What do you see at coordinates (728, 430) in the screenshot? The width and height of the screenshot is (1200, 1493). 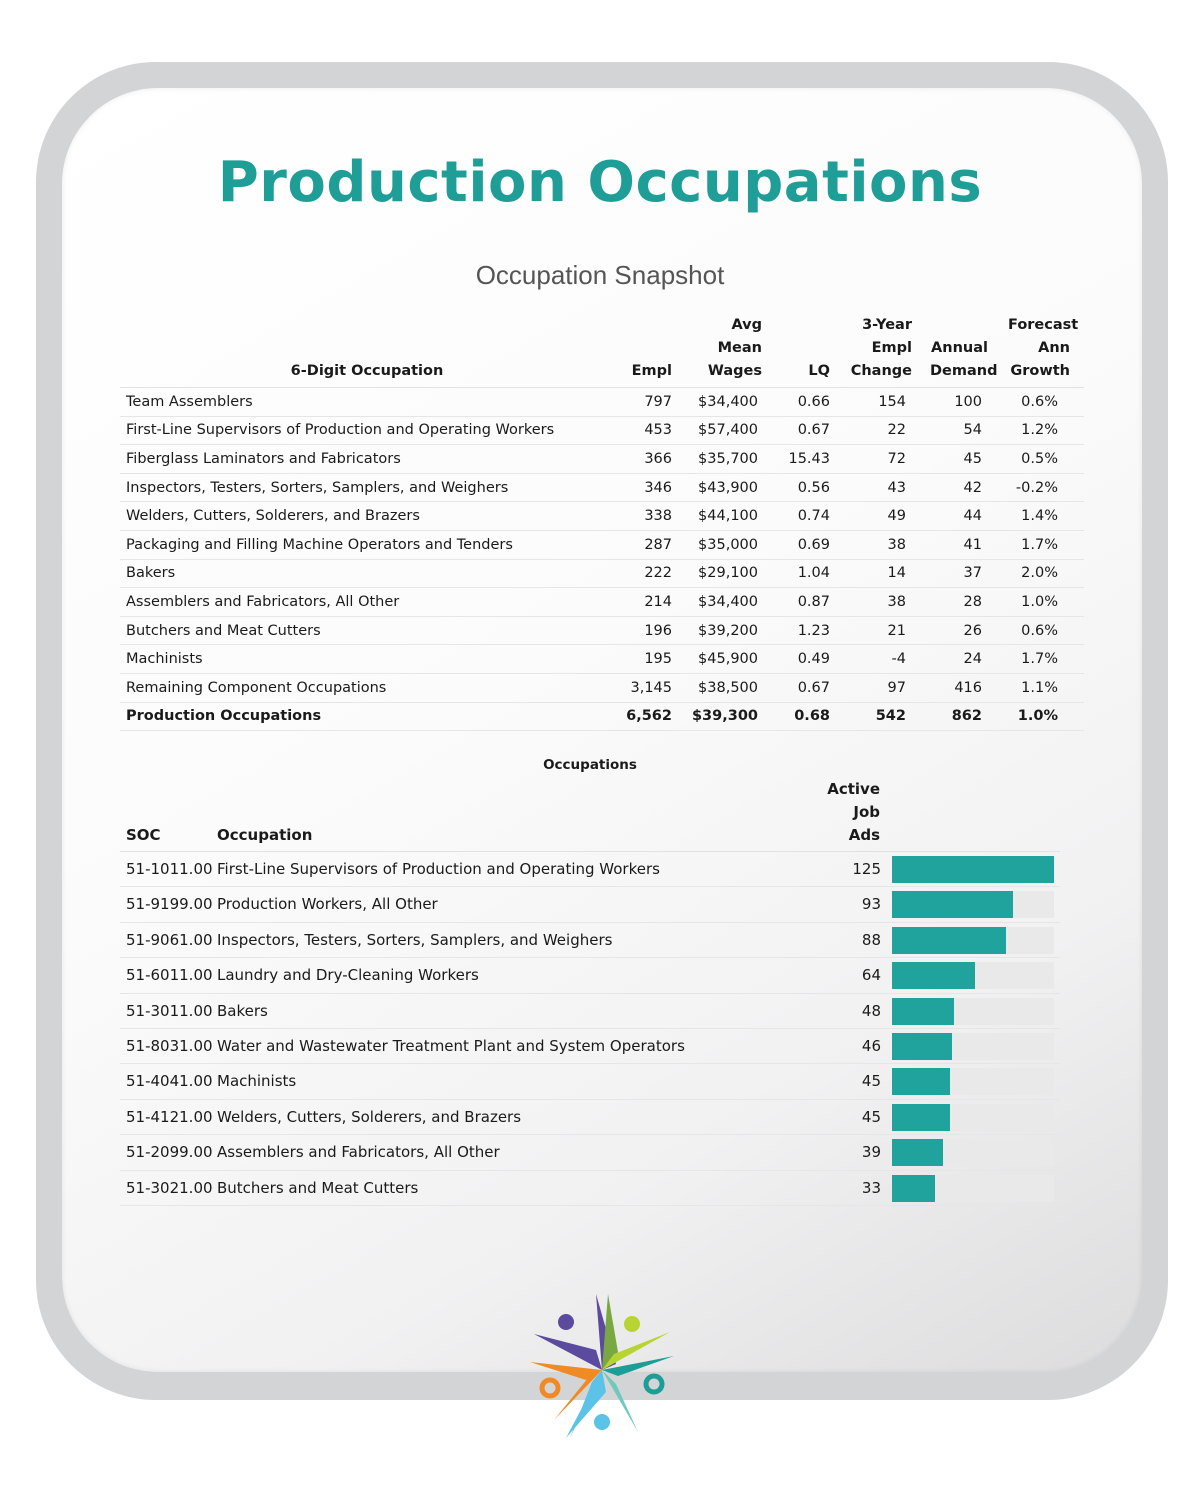 I see `cell-wages: $57,400` at bounding box center [728, 430].